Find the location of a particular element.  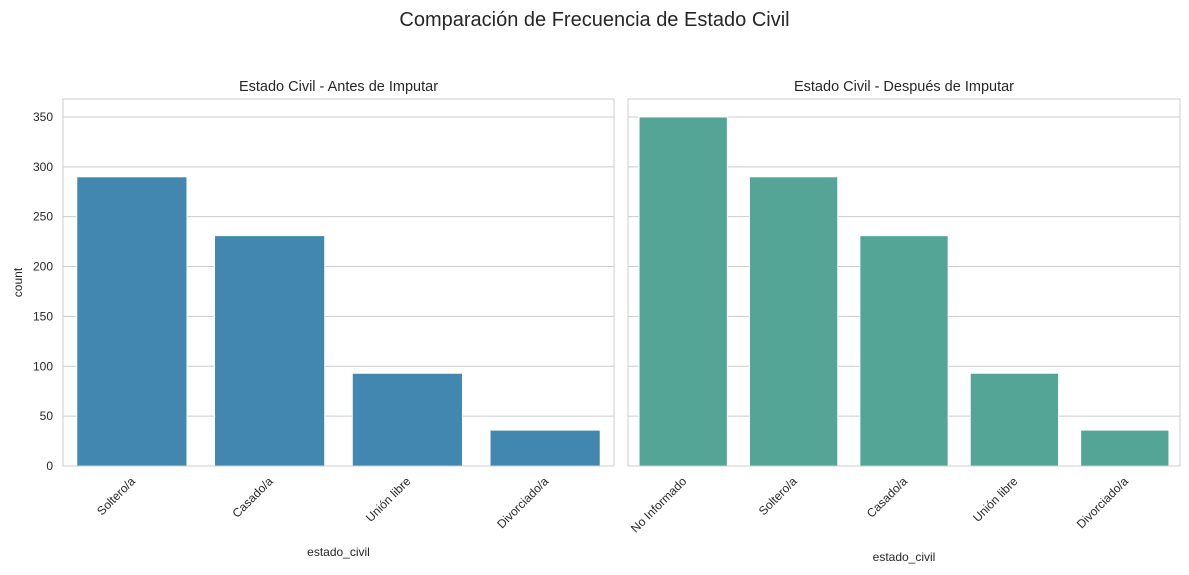

y-tick-label: 100 is located at coordinates (43, 366).